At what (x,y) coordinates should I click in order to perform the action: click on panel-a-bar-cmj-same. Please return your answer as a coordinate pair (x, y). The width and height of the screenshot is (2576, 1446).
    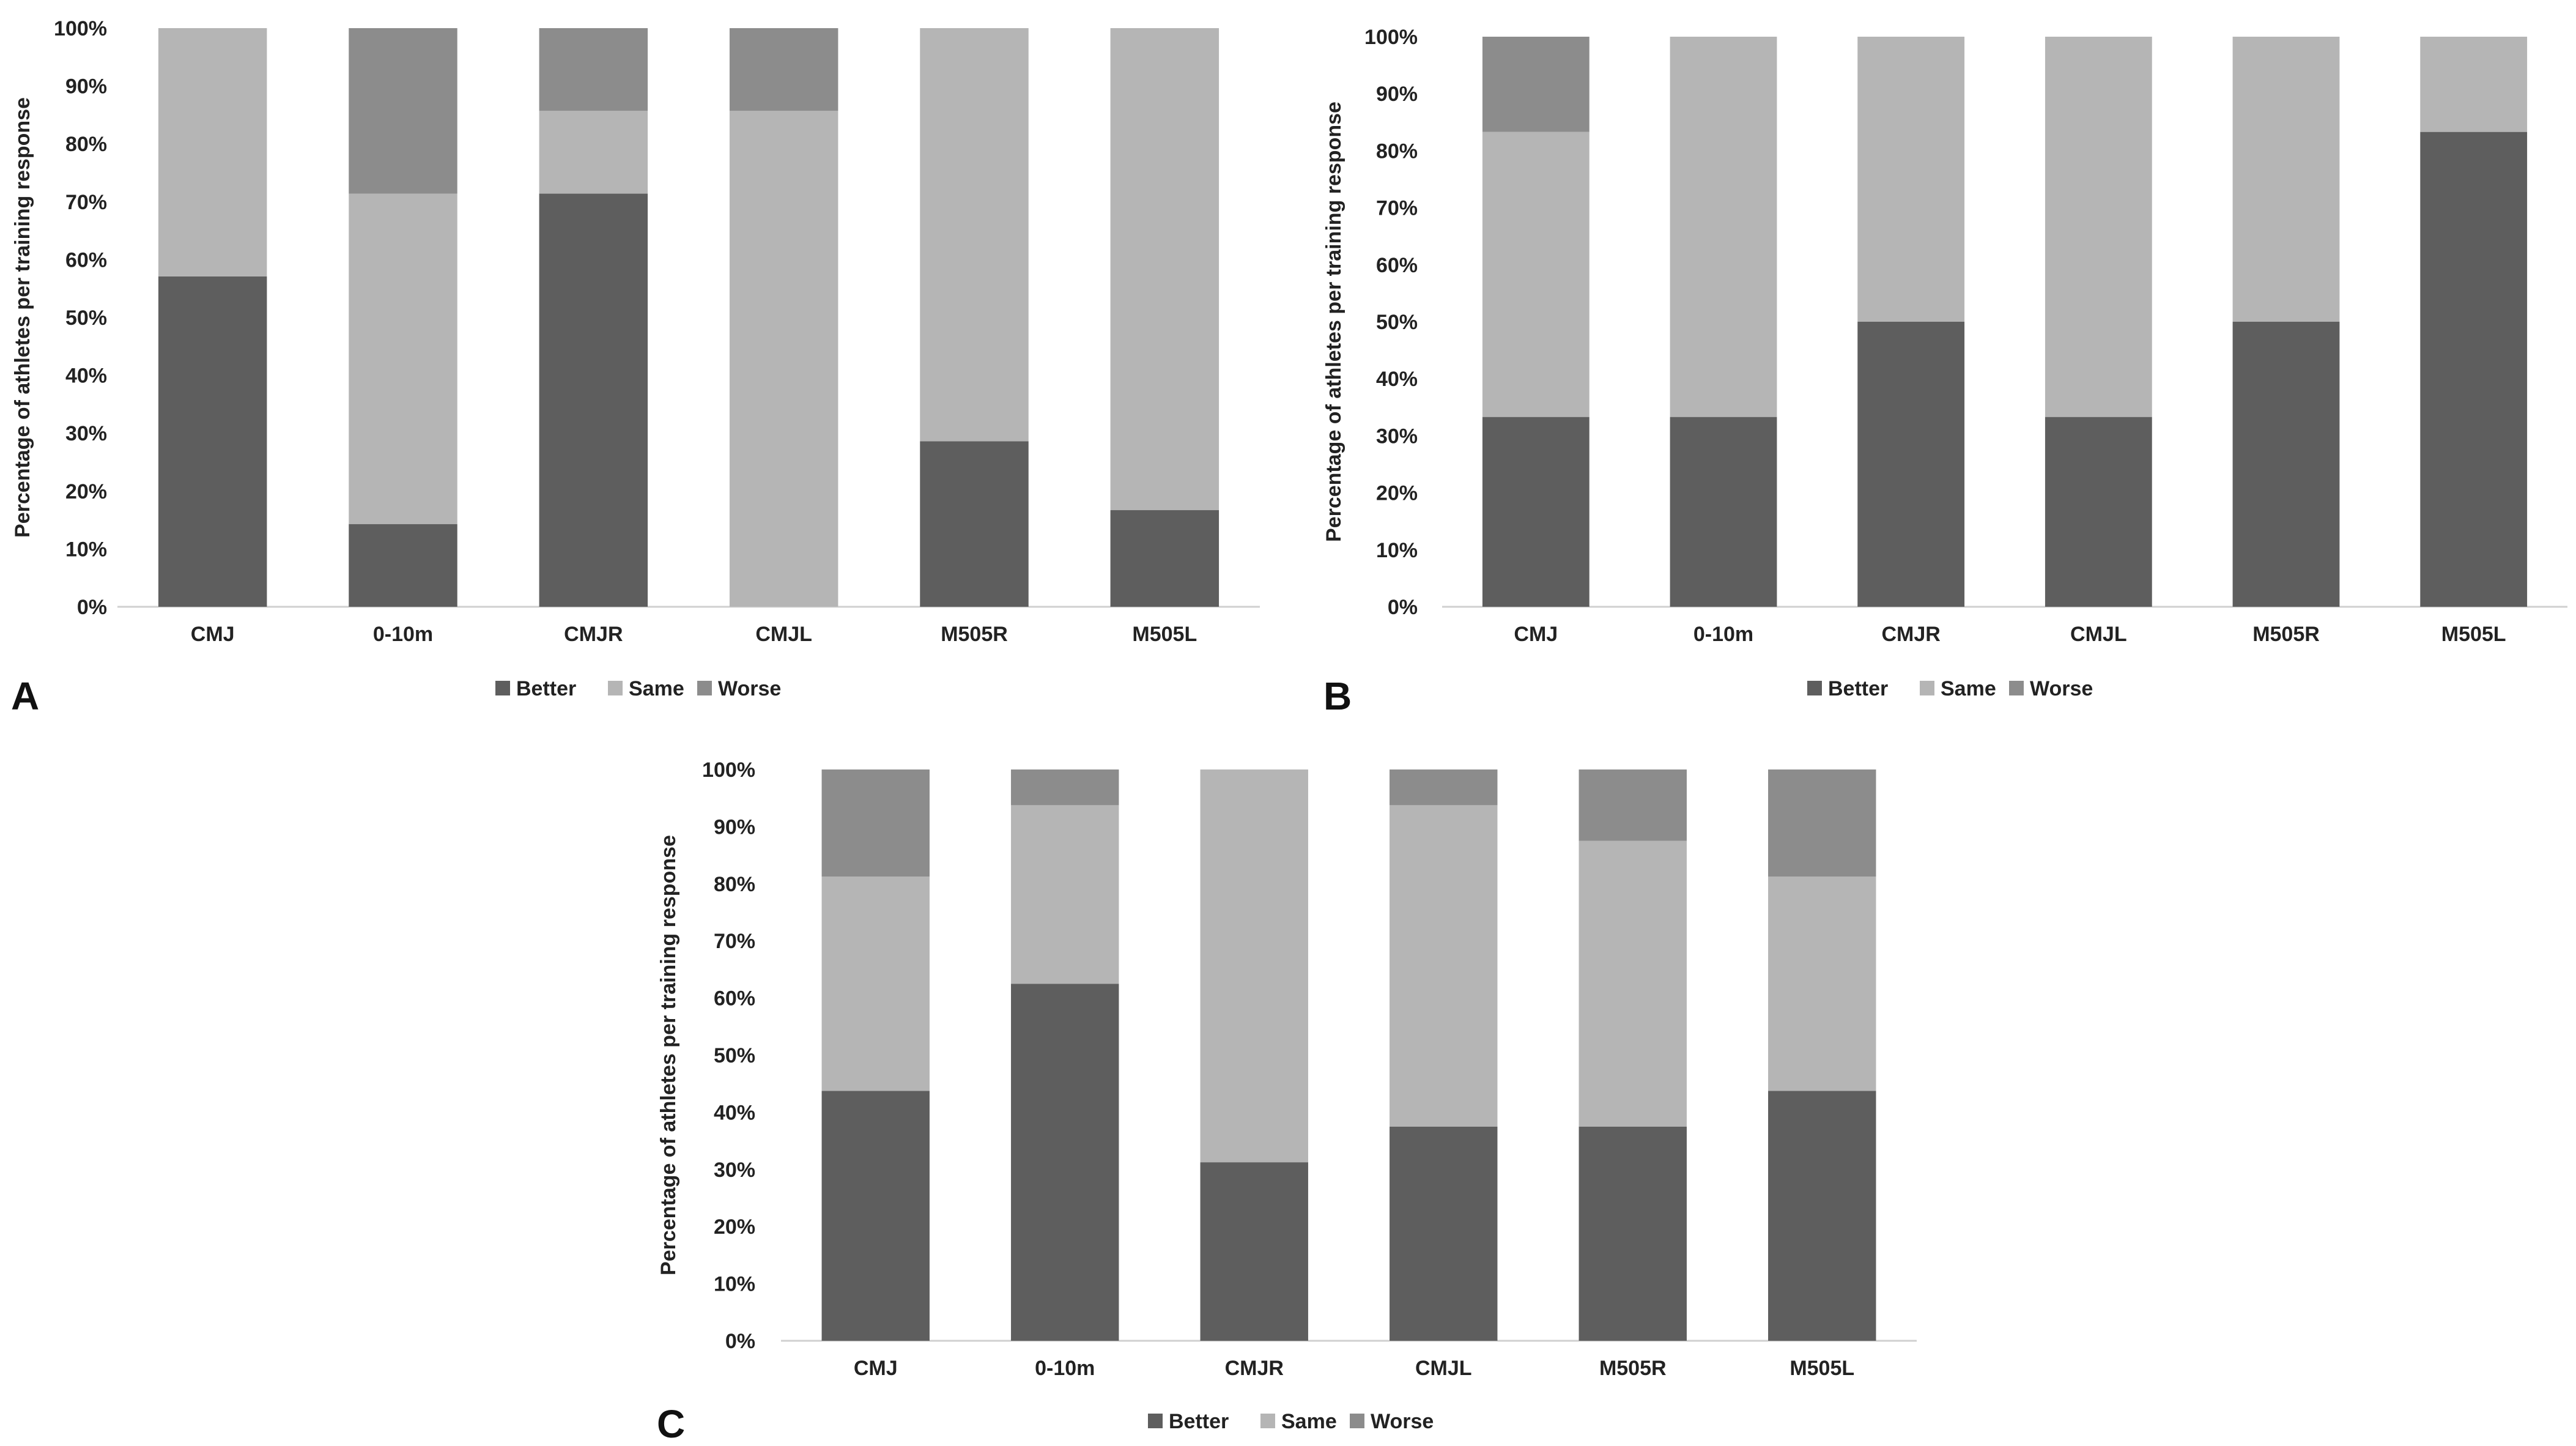
    Looking at the image, I should click on (212, 152).